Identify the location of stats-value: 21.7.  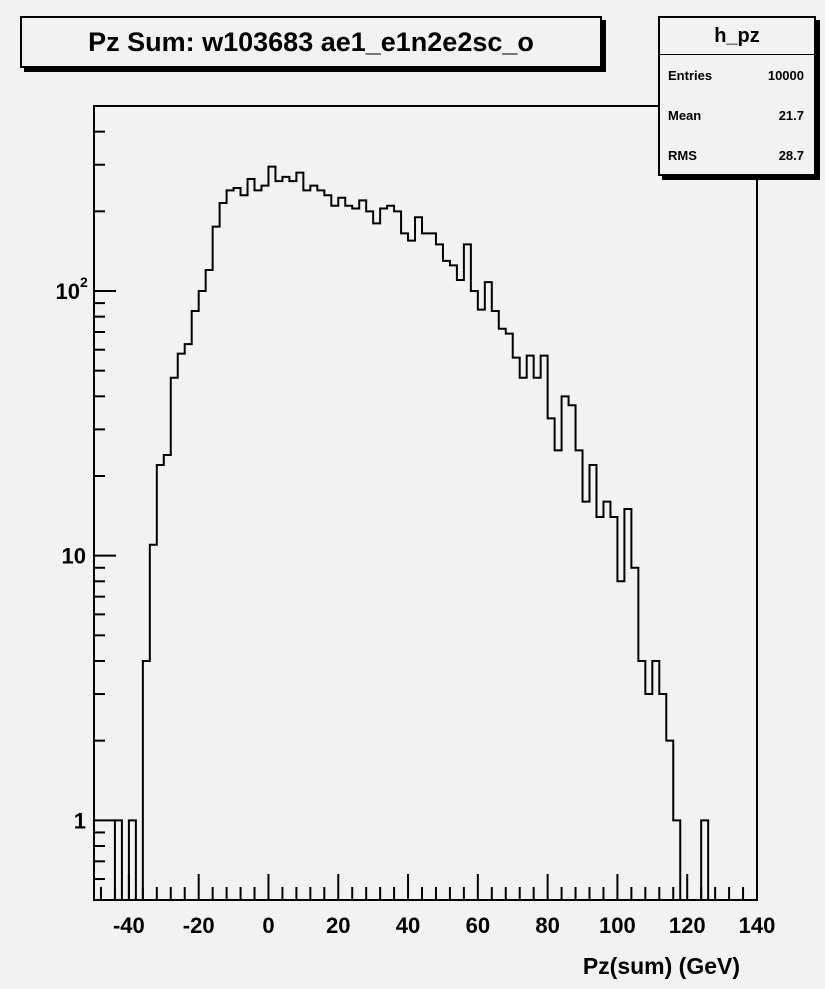
(791, 115).